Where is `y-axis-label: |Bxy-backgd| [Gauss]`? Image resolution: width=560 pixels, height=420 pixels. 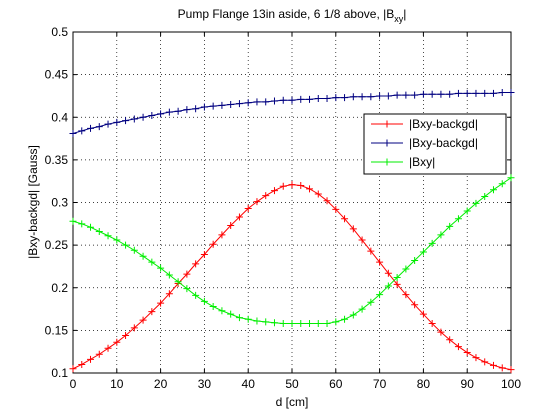 y-axis-label: |Bxy-backgd| [Gauss] is located at coordinates (33, 202).